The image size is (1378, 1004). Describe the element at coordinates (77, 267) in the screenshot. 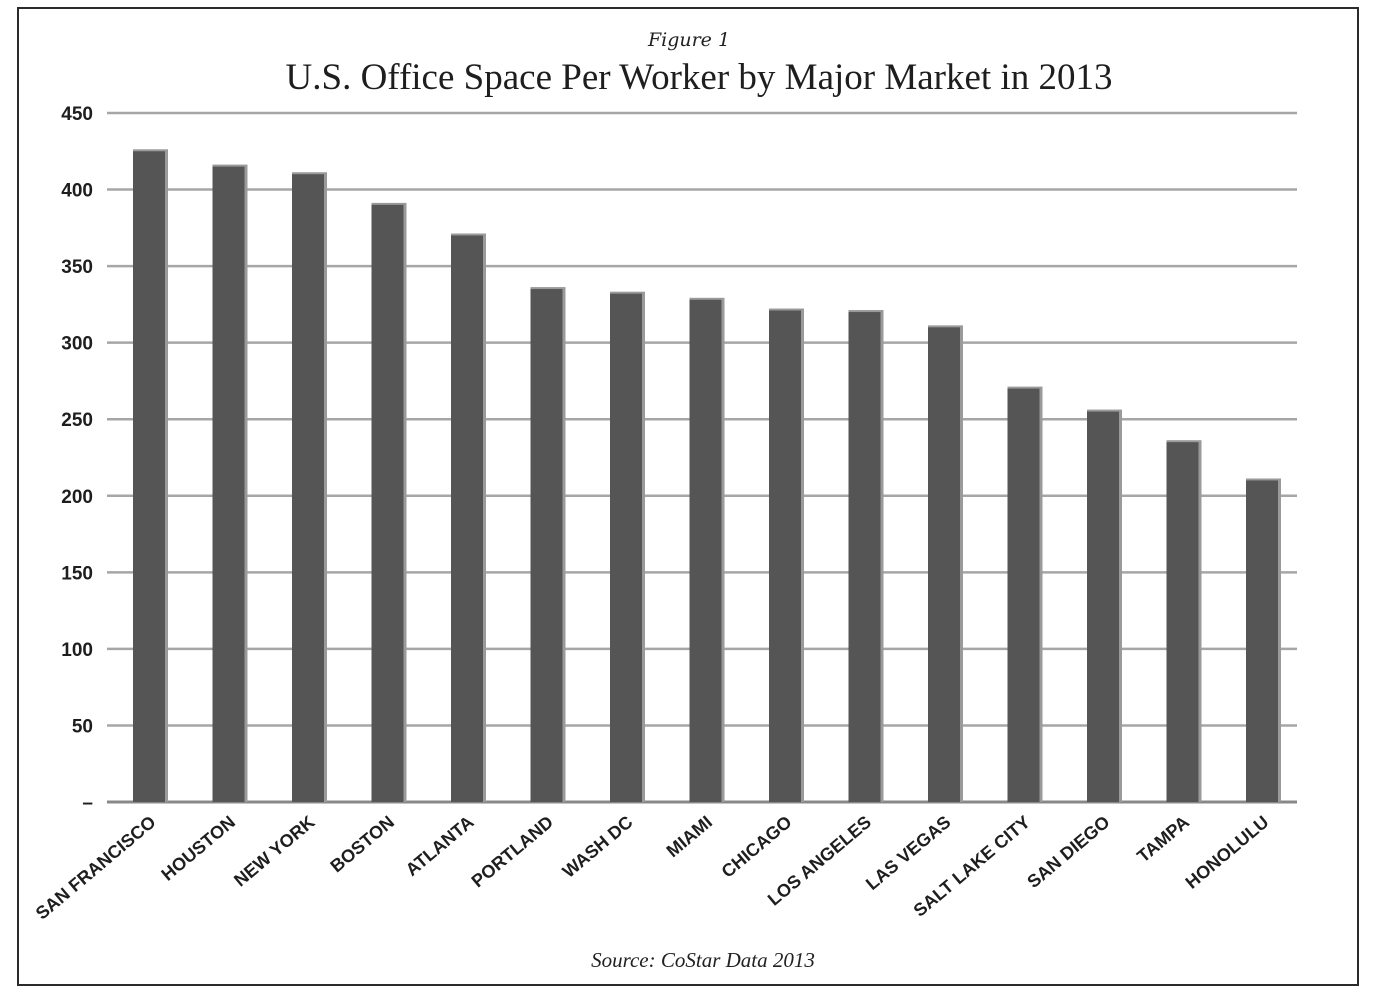

I see `y-tick-label: 350` at that location.